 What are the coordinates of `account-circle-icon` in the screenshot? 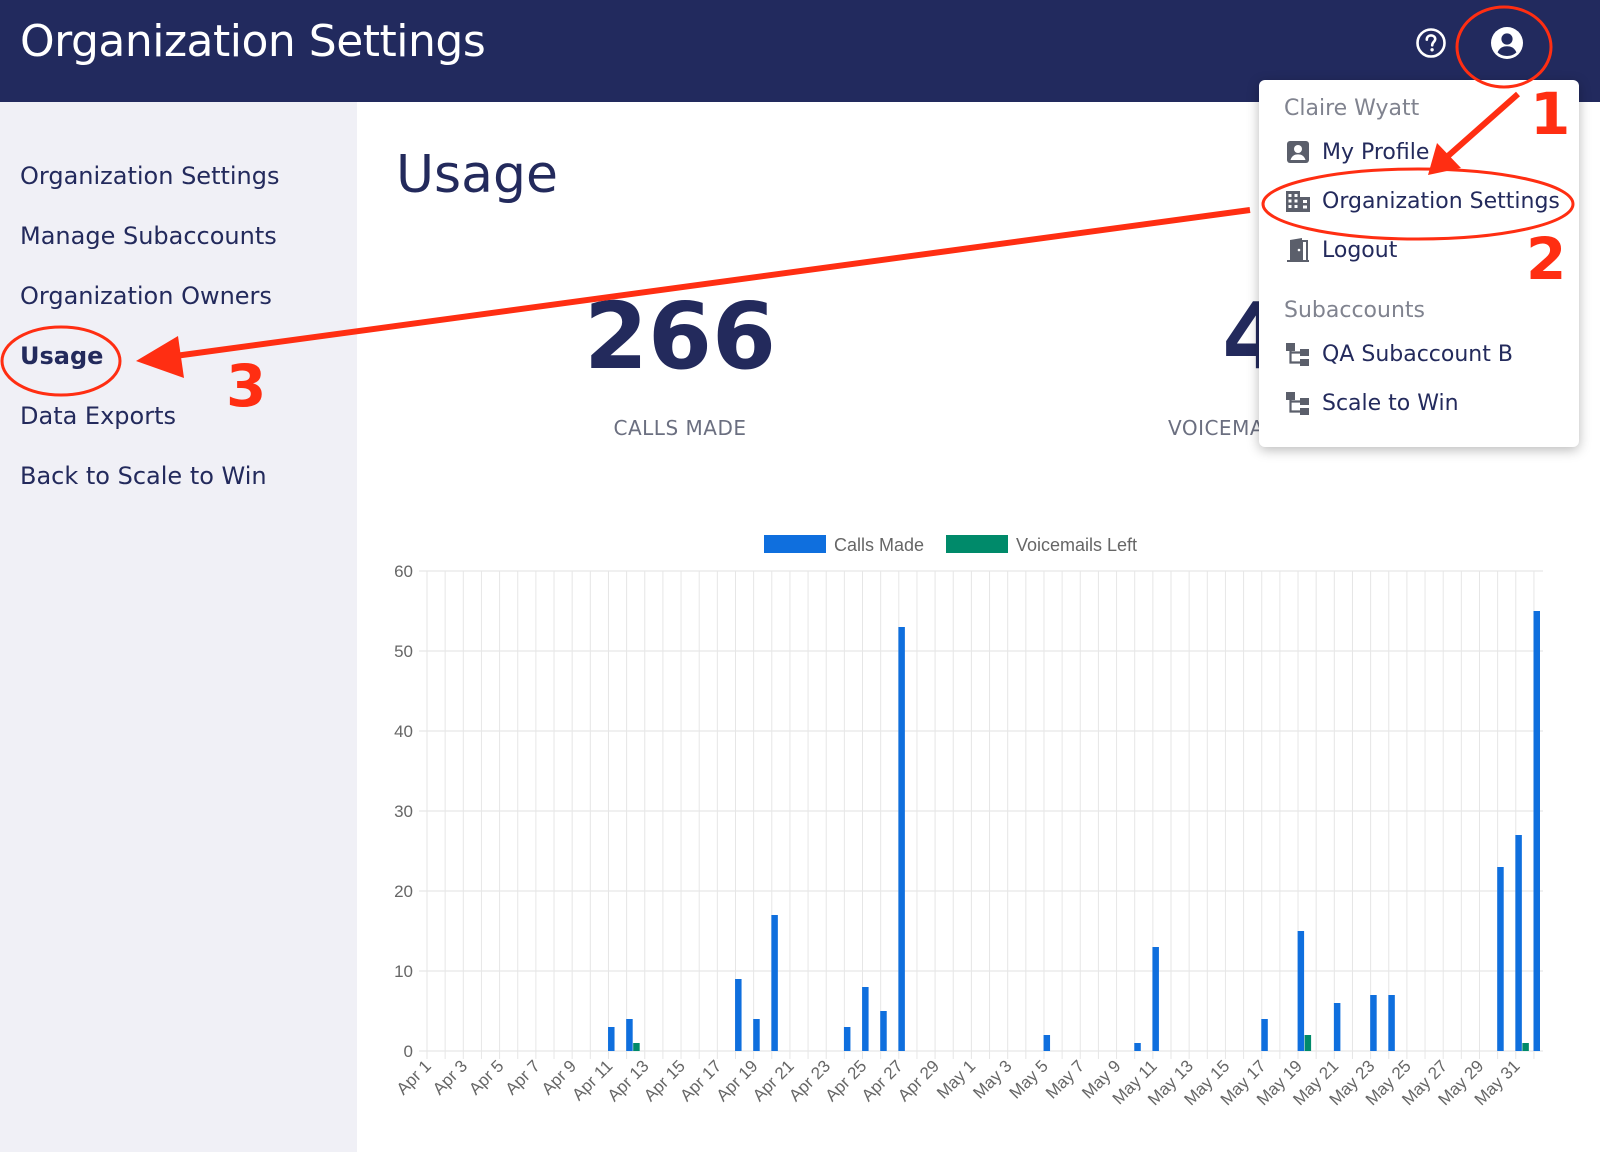 It's located at (1507, 43).